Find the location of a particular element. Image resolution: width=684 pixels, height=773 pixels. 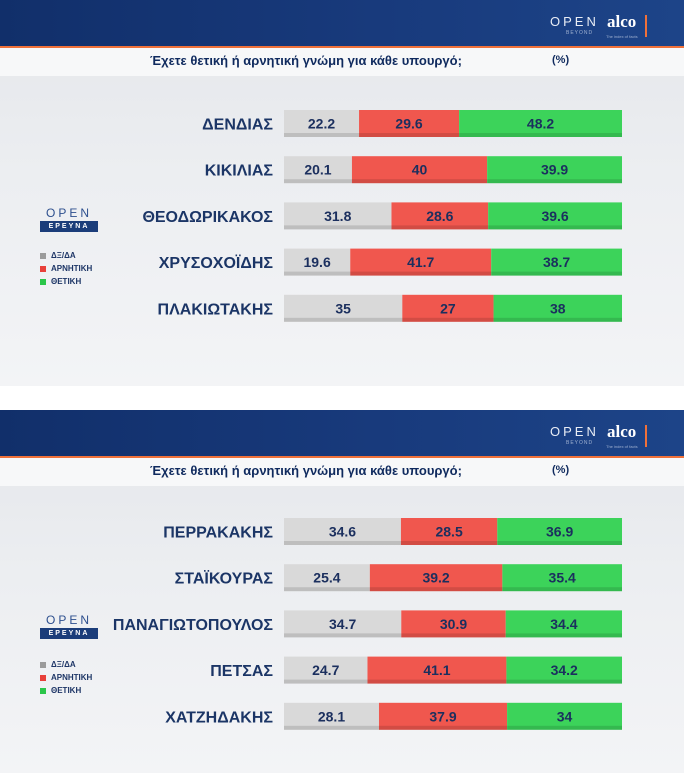

bar-value-label: 29.6 is located at coordinates (408, 124).